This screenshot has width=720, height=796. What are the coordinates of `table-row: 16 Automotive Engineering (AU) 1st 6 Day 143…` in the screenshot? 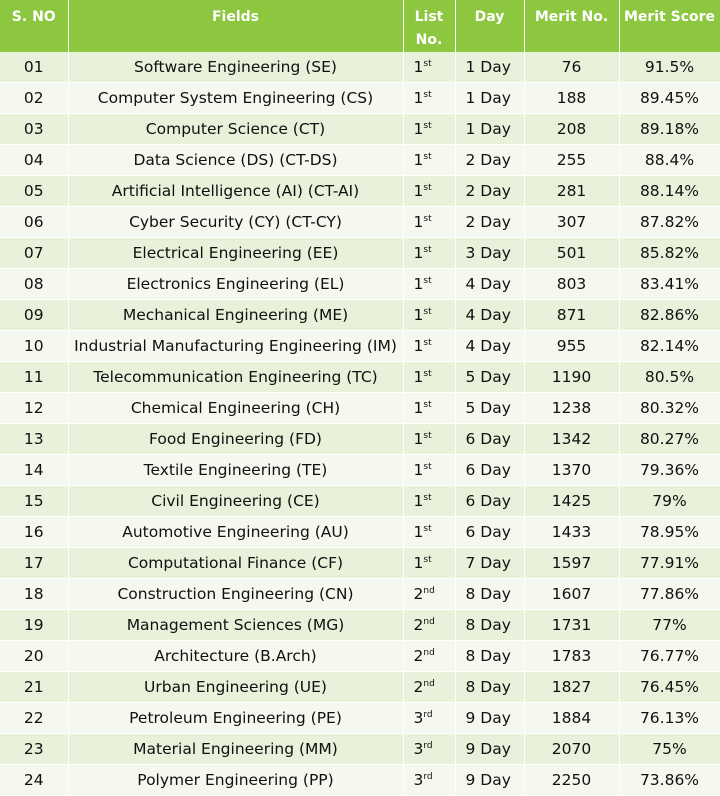 It's located at (360, 532).